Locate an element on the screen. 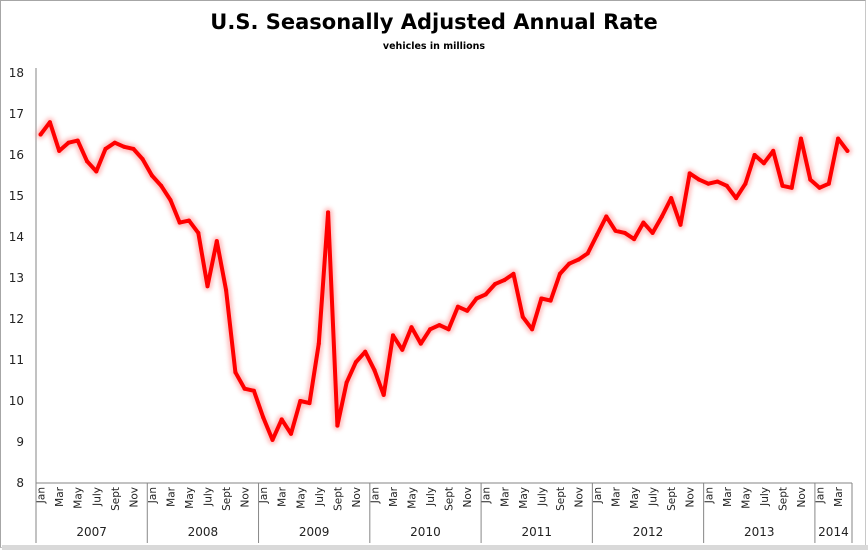 This screenshot has height=550, width=868. year-label: 2009 is located at coordinates (314, 532).